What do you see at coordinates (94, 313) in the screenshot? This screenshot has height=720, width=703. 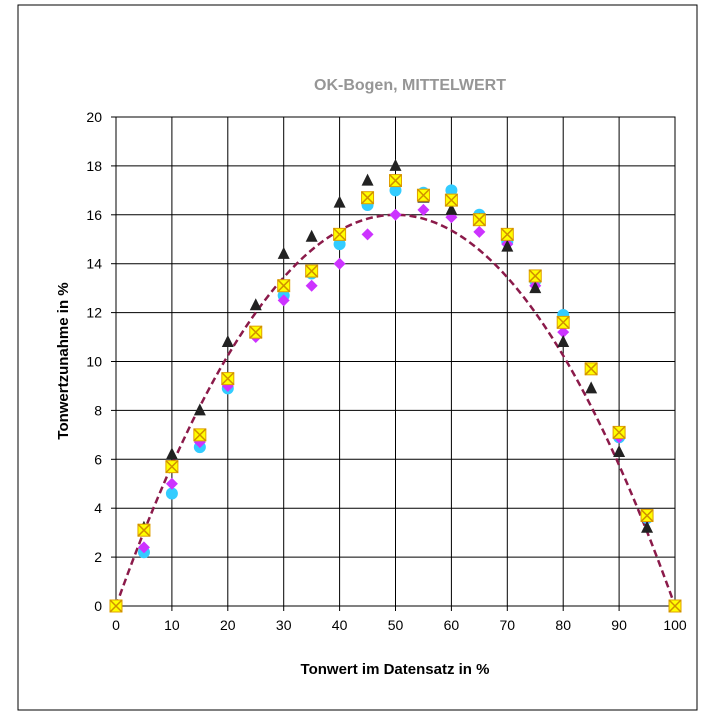 I see `y-tick-label: 12` at bounding box center [94, 313].